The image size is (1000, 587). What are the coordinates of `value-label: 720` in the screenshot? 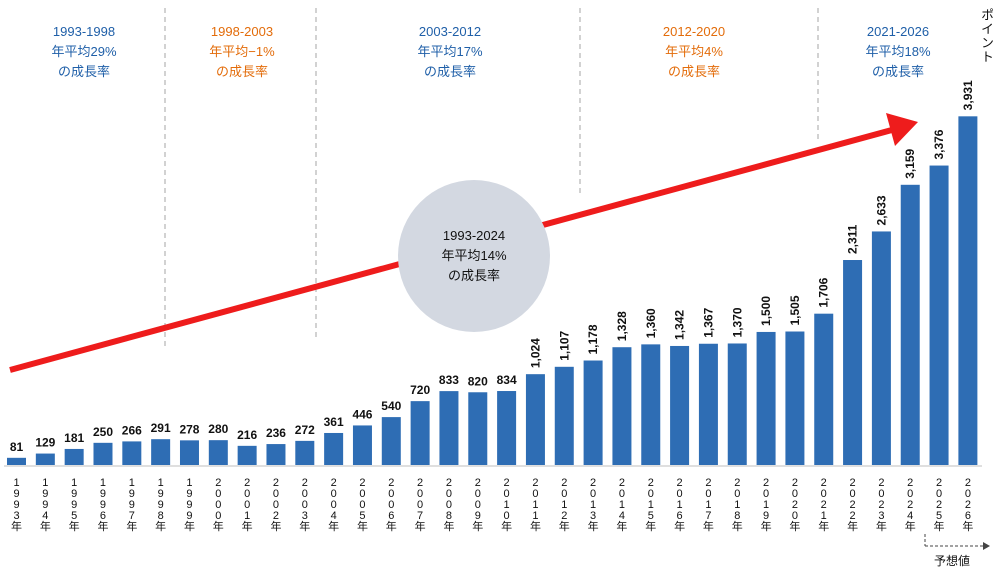 It's located at (420, 390).